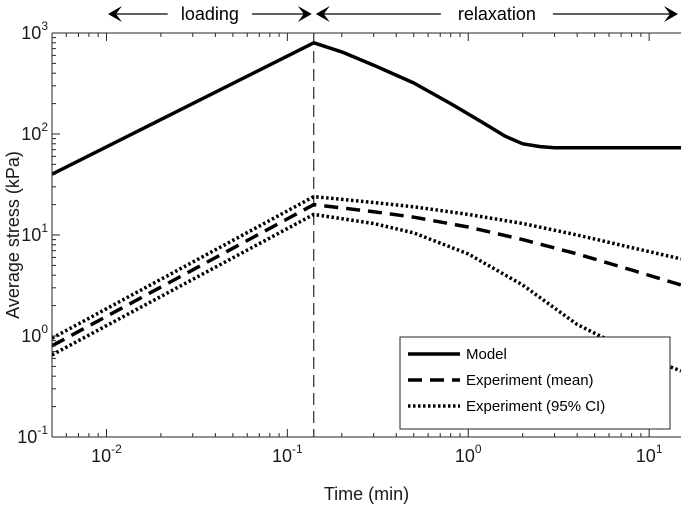 The image size is (681, 508). Describe the element at coordinates (530, 380) in the screenshot. I see `legend-label: Experiment (mean)` at that location.